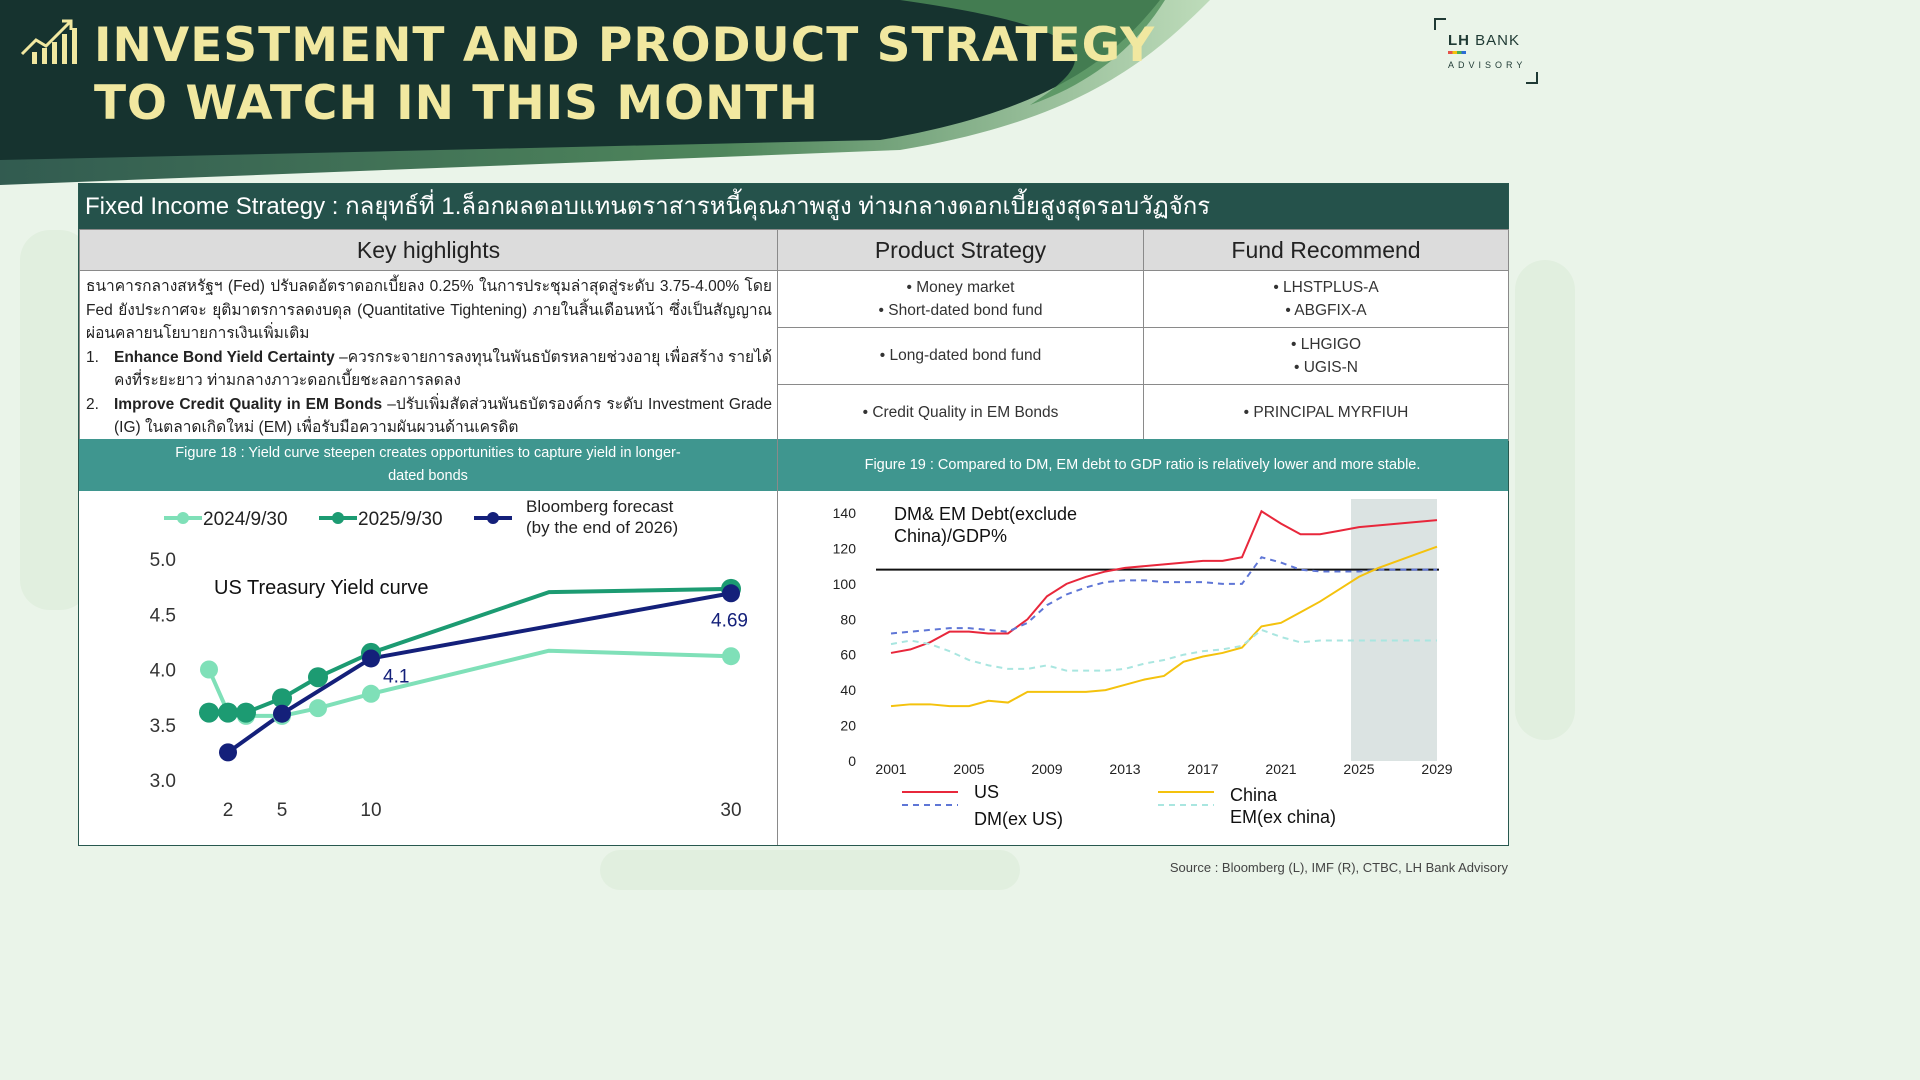  I want to click on product-strategy-cell: Credit Quality in EM Bonds, so click(960, 412).